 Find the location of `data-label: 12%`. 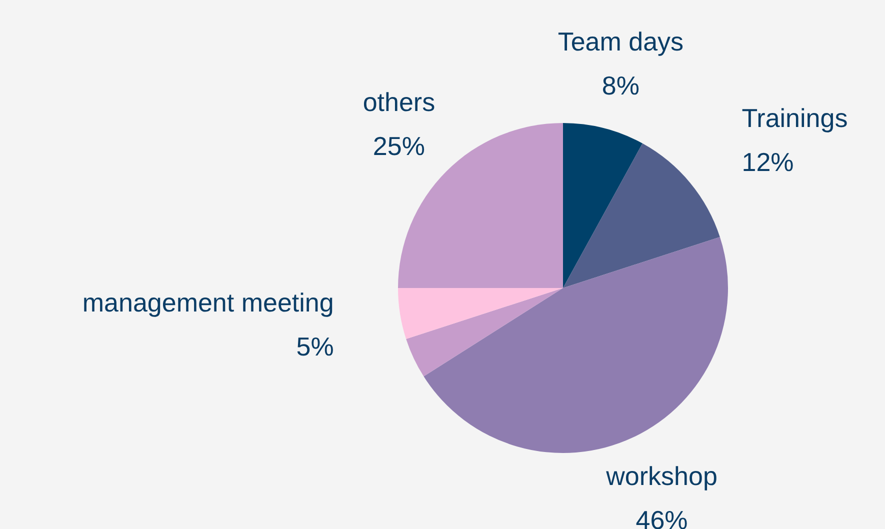

data-label: 12% is located at coordinates (768, 162).